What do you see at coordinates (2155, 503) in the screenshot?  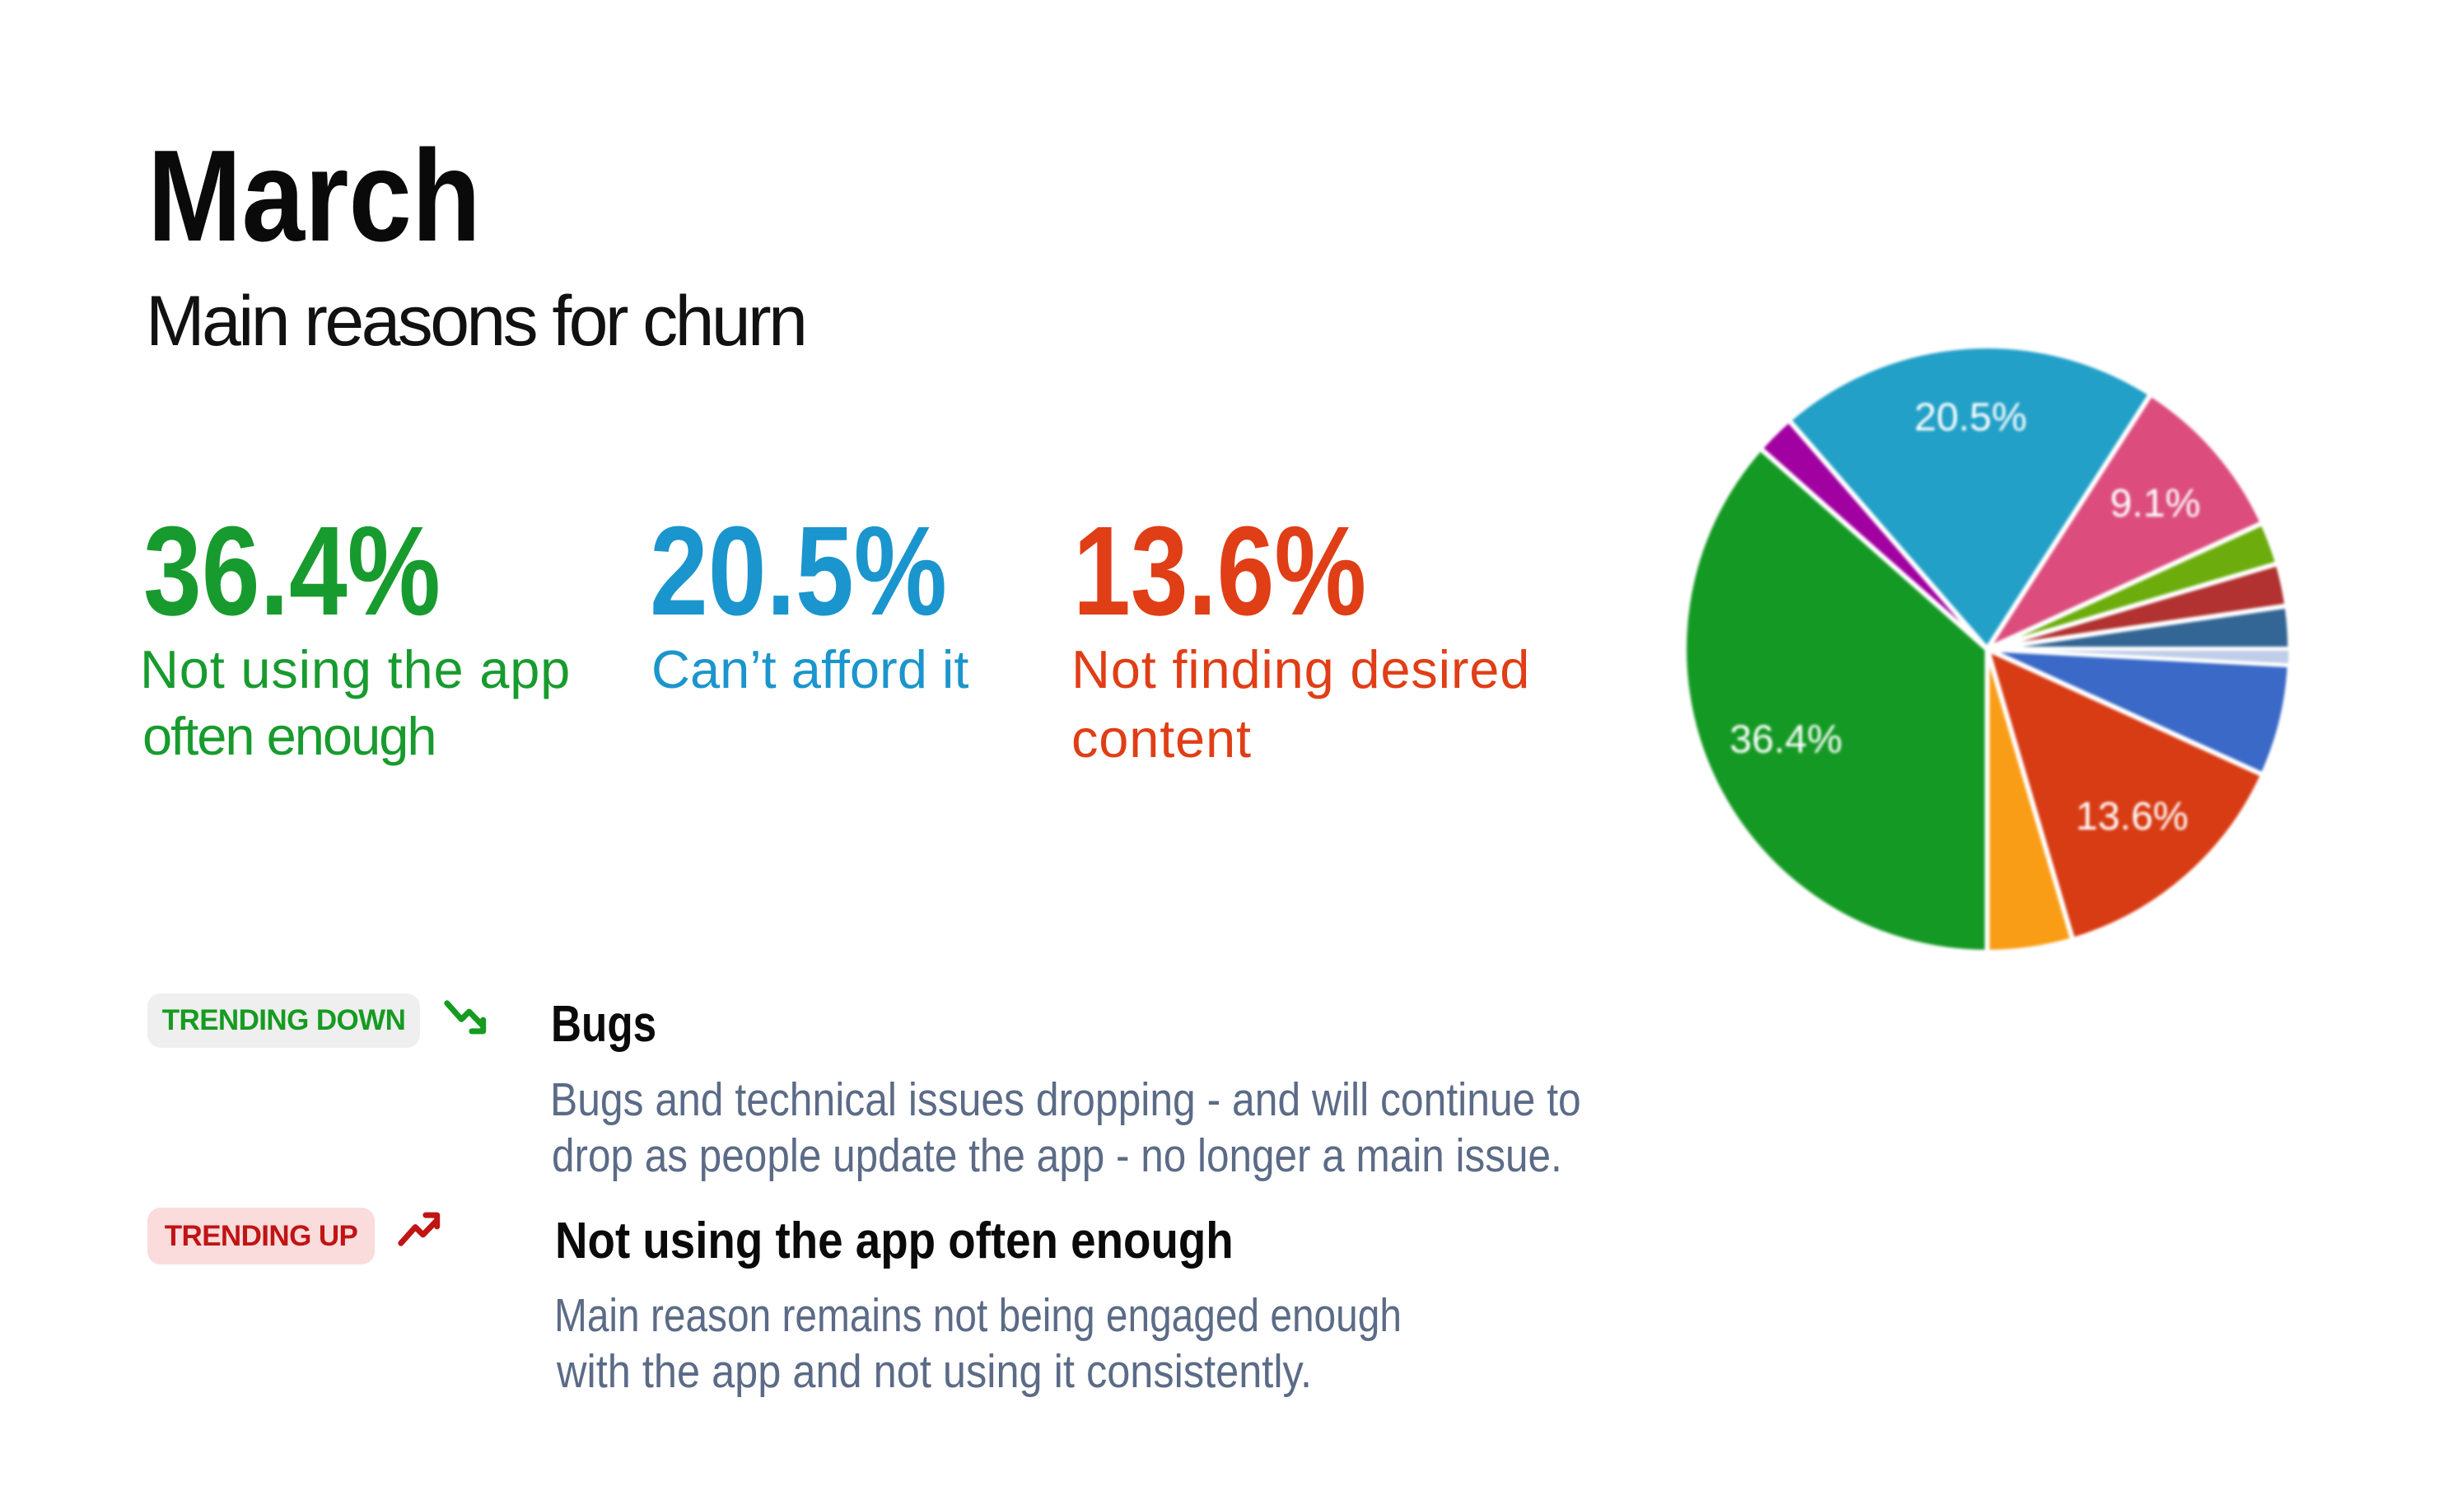 I see `svg-text: 9.1%` at bounding box center [2155, 503].